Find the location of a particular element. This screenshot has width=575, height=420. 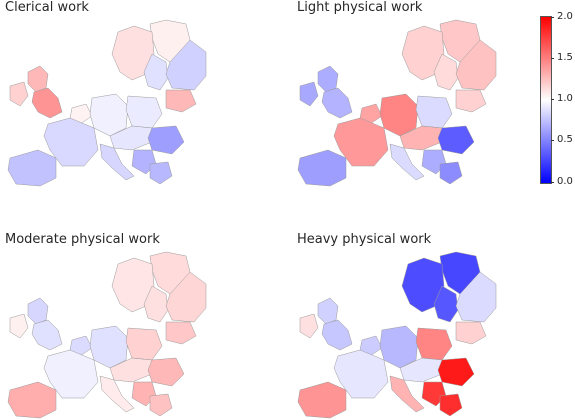

colorbar-tick-label: 1.0 is located at coordinates (565, 98).